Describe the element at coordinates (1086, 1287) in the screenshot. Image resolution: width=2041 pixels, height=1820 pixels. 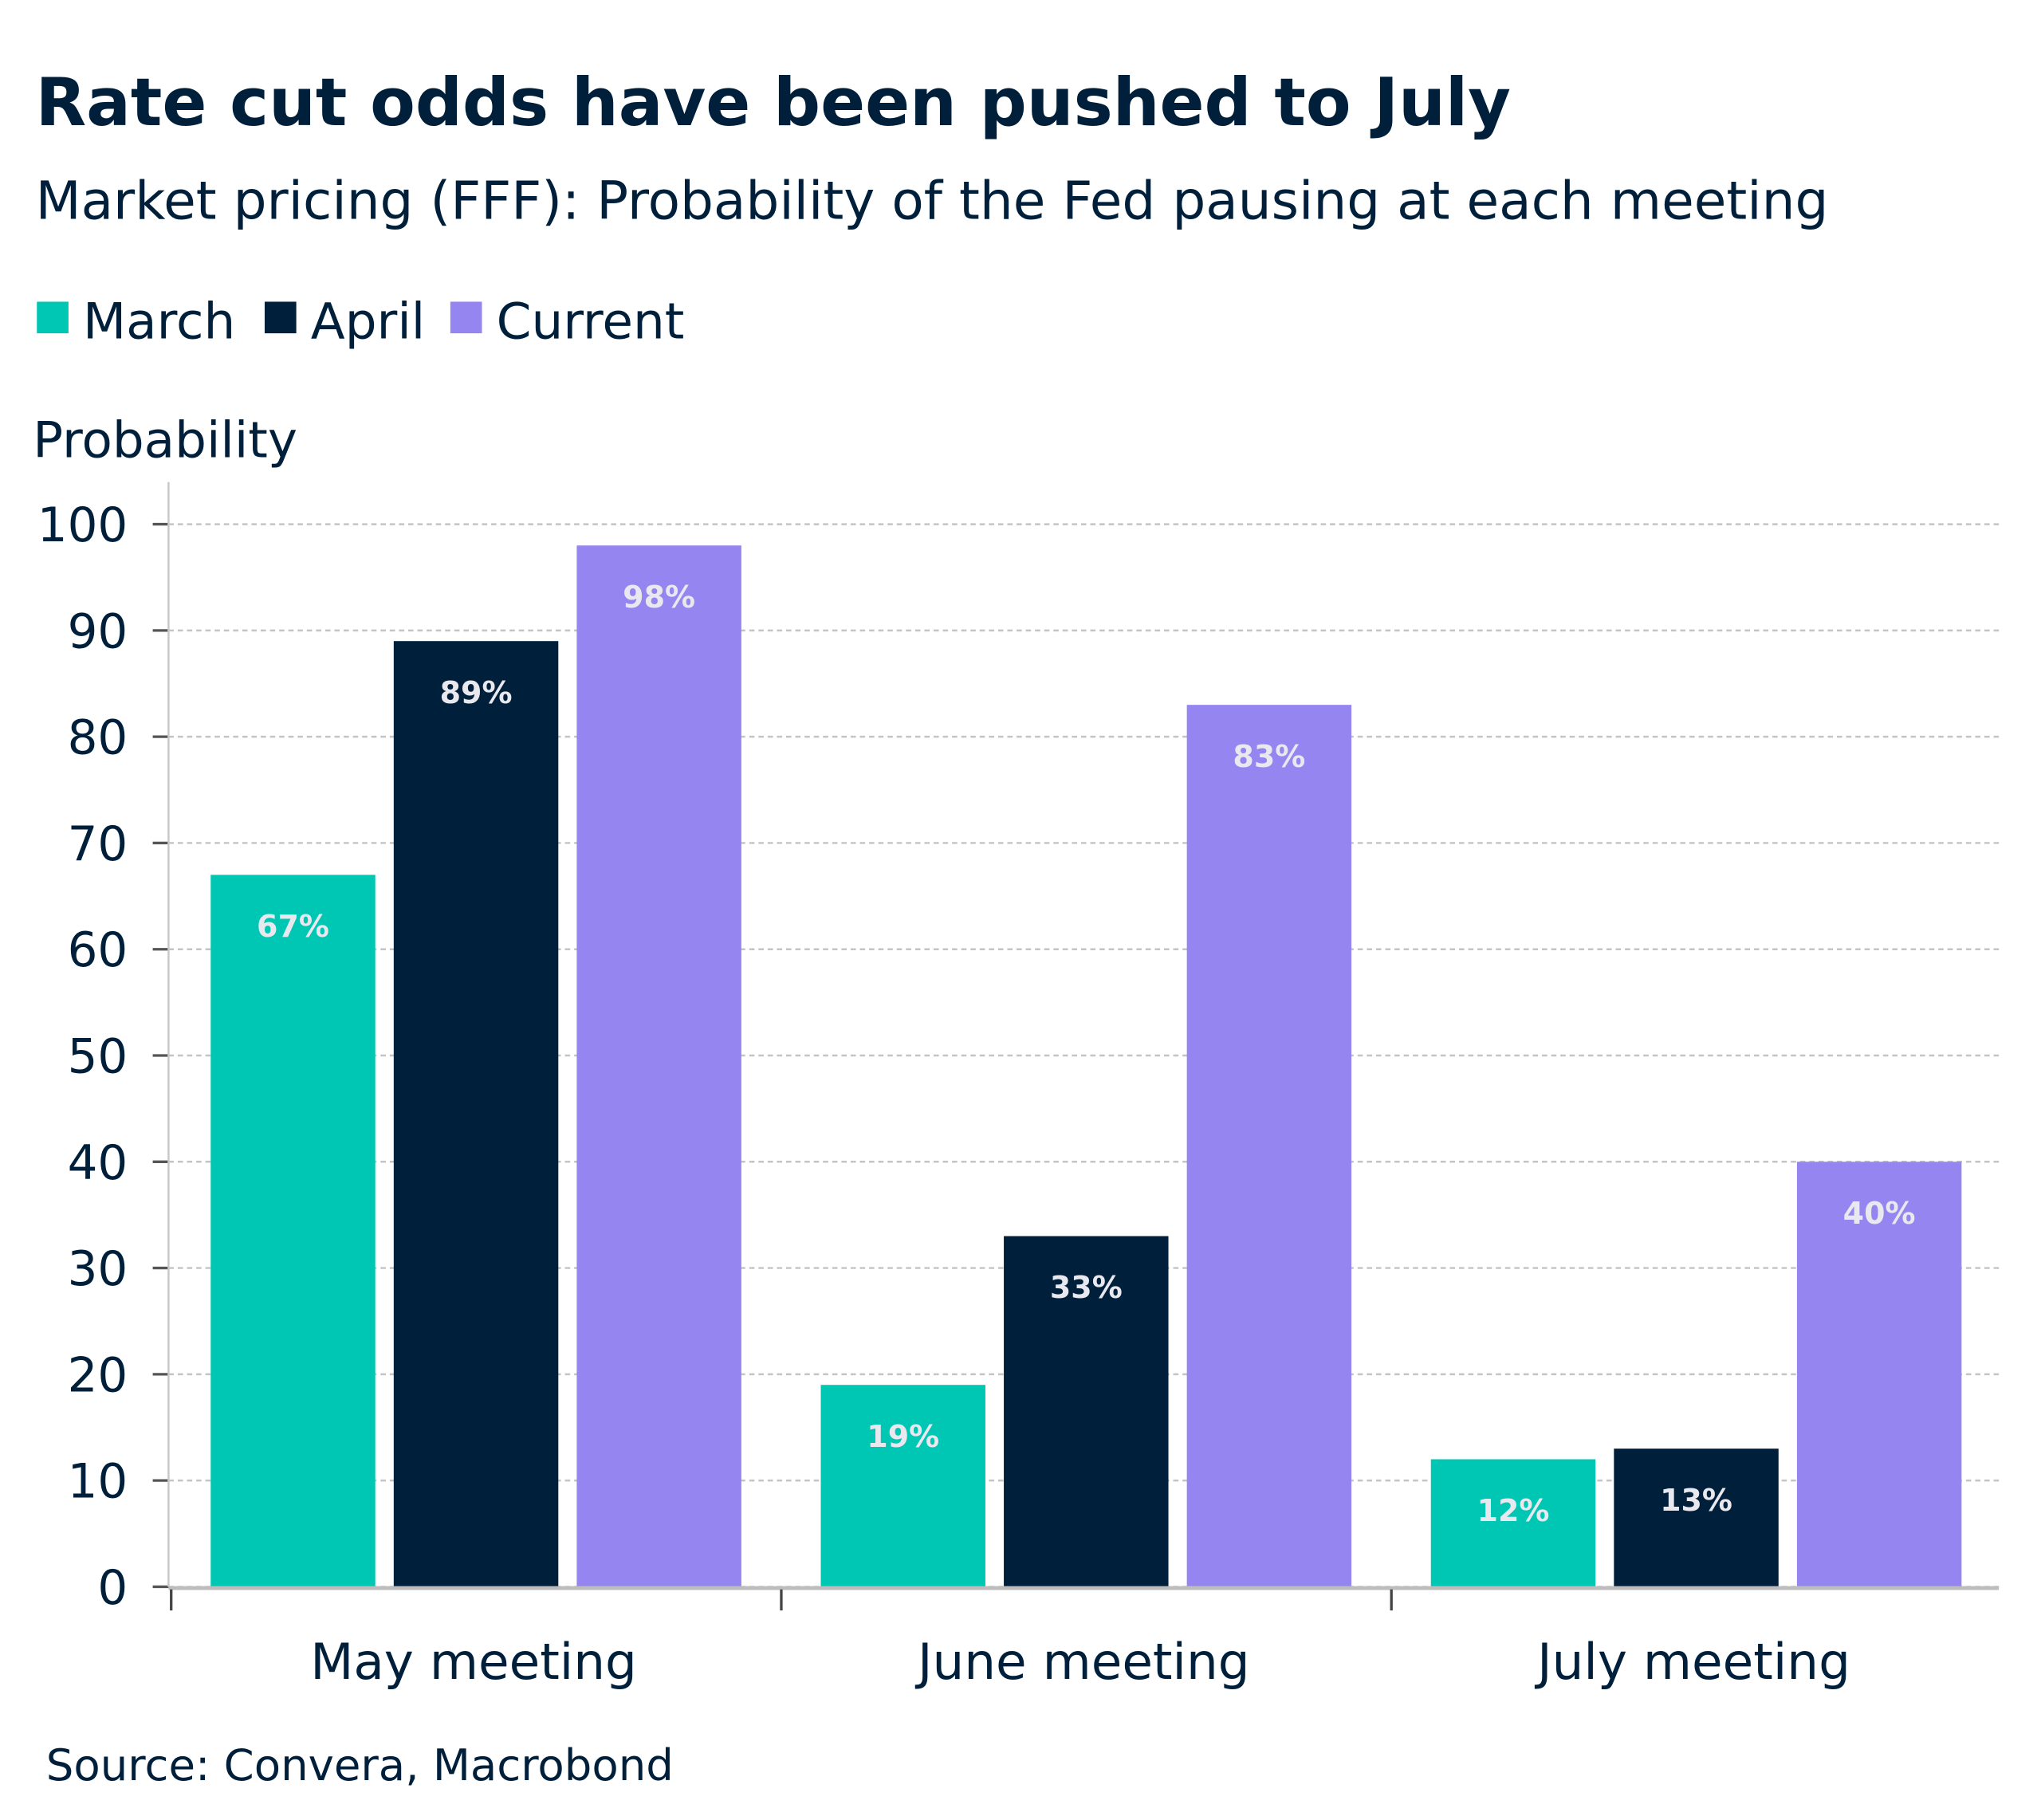
I see `data-label: 33%` at that location.